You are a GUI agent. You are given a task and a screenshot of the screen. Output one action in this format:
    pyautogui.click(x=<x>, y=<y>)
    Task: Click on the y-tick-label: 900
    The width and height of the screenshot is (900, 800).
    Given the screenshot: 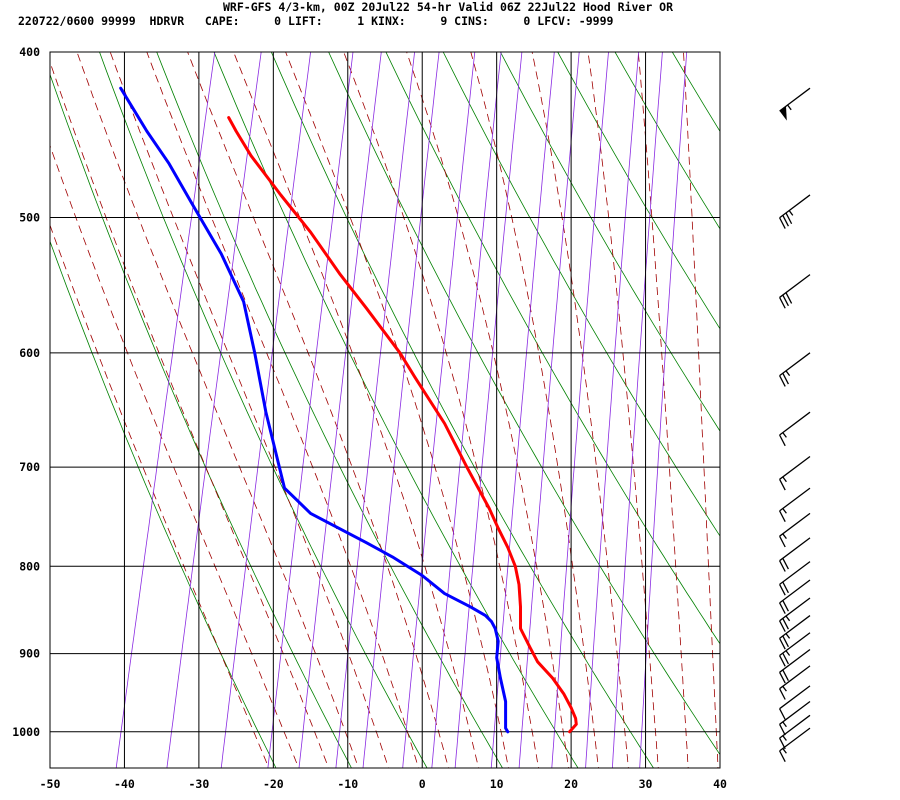 What is the action you would take?
    pyautogui.click(x=29, y=654)
    